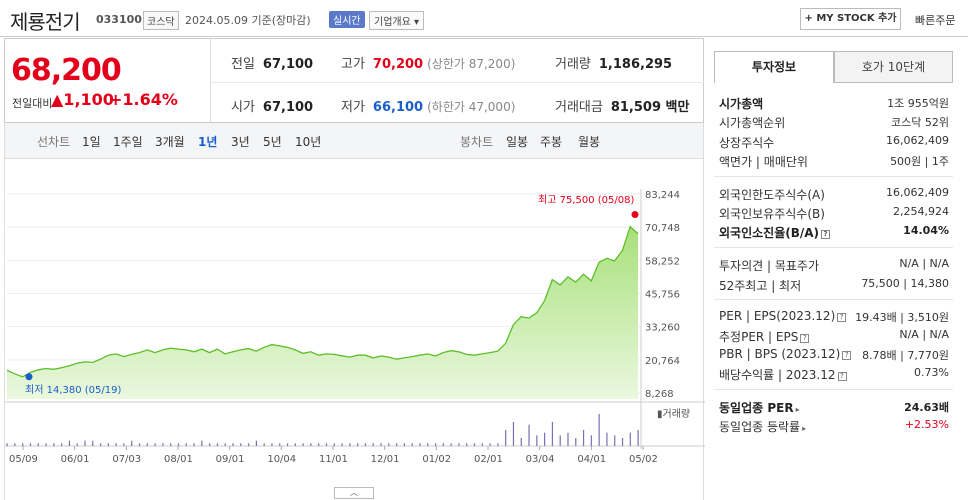  Describe the element at coordinates (240, 142) in the screenshot. I see `period-3y: 3년` at that location.